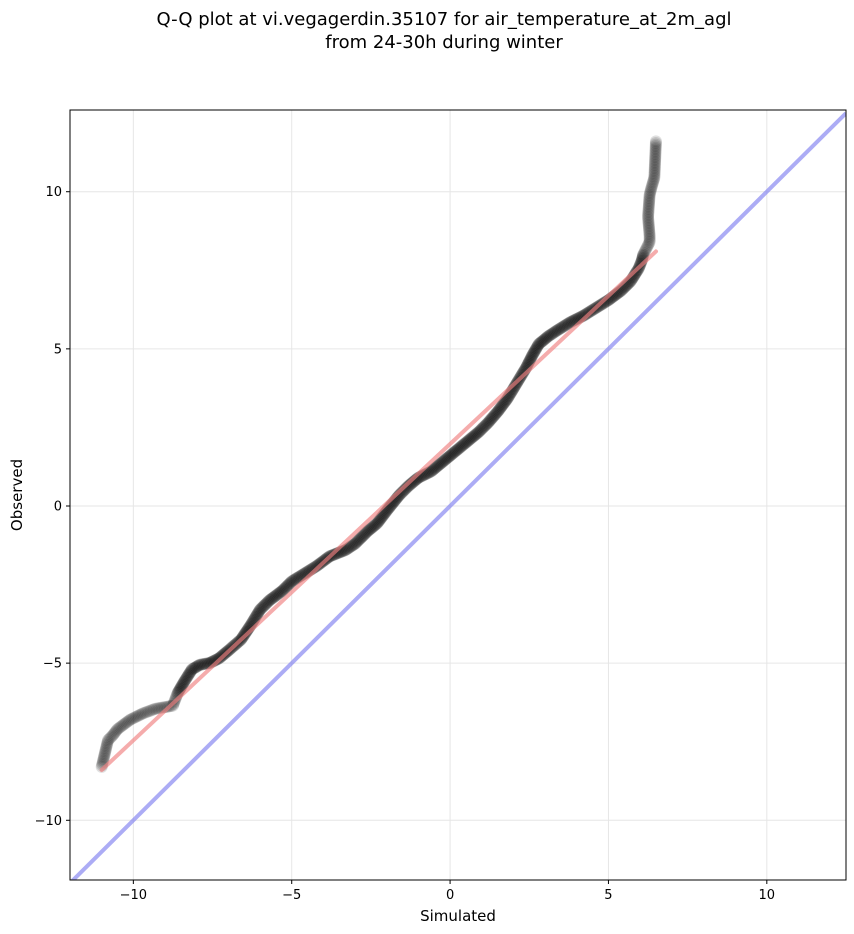  What do you see at coordinates (58, 507) in the screenshot?
I see `y-tick-label: 0` at bounding box center [58, 507].